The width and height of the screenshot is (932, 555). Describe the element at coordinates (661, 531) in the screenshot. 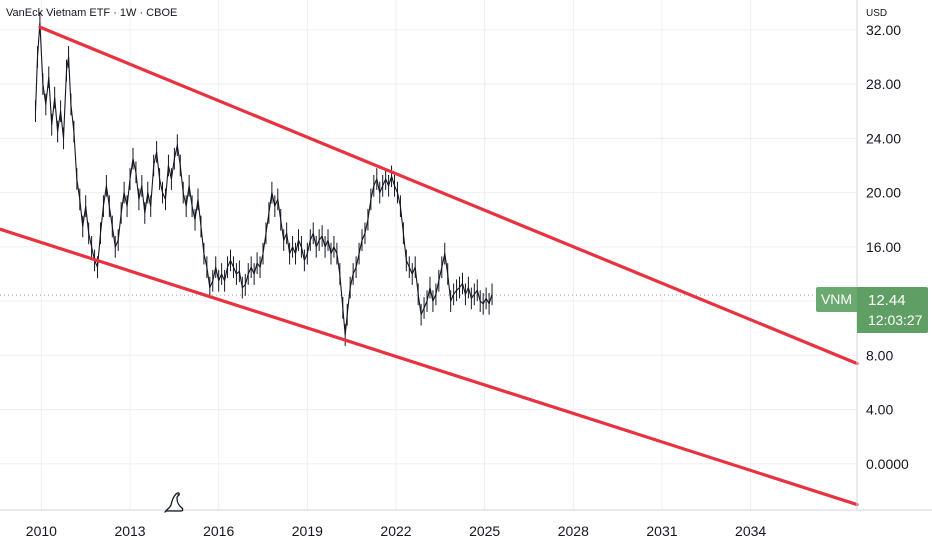

I see `x-tick-label: 2031` at that location.